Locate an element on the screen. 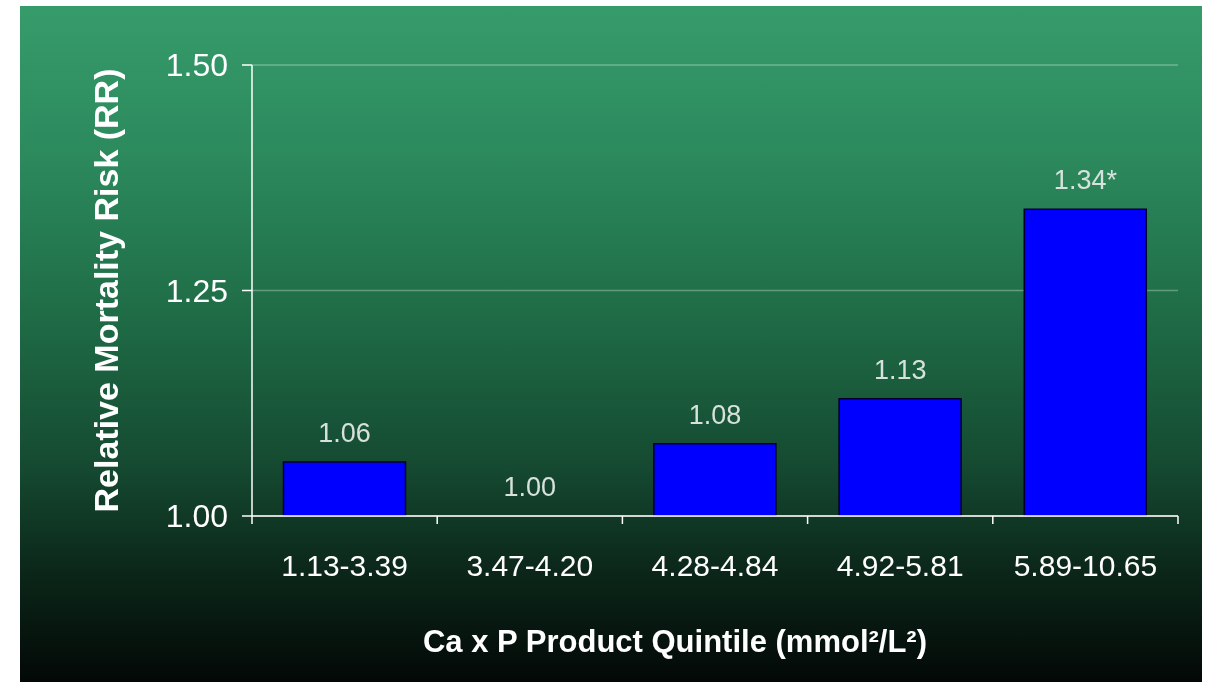 The width and height of the screenshot is (1218, 691). y-axis-title: Relative Mortality Risk (RR) is located at coordinates (106, 290).